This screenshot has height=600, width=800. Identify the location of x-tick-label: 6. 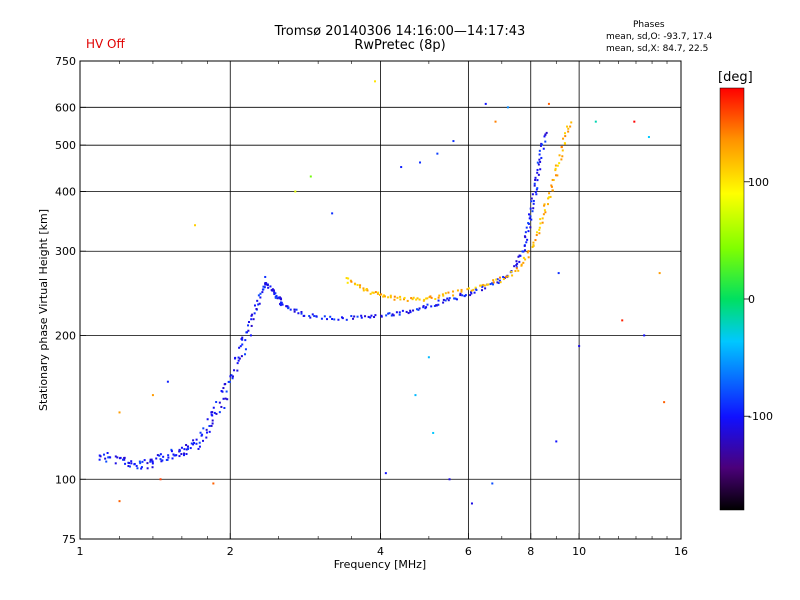
(468, 551).